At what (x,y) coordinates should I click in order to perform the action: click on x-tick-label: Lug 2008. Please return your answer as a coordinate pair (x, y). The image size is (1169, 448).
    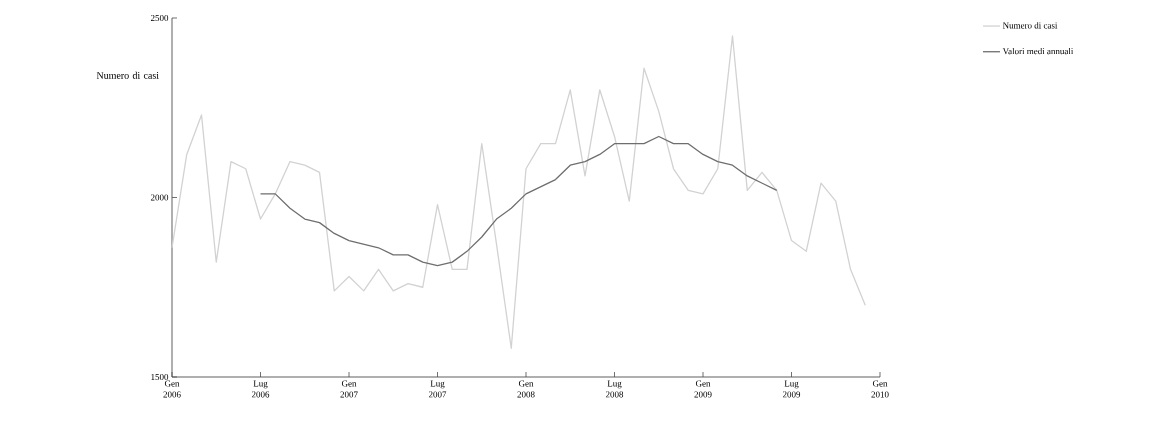
    Looking at the image, I should click on (614, 389).